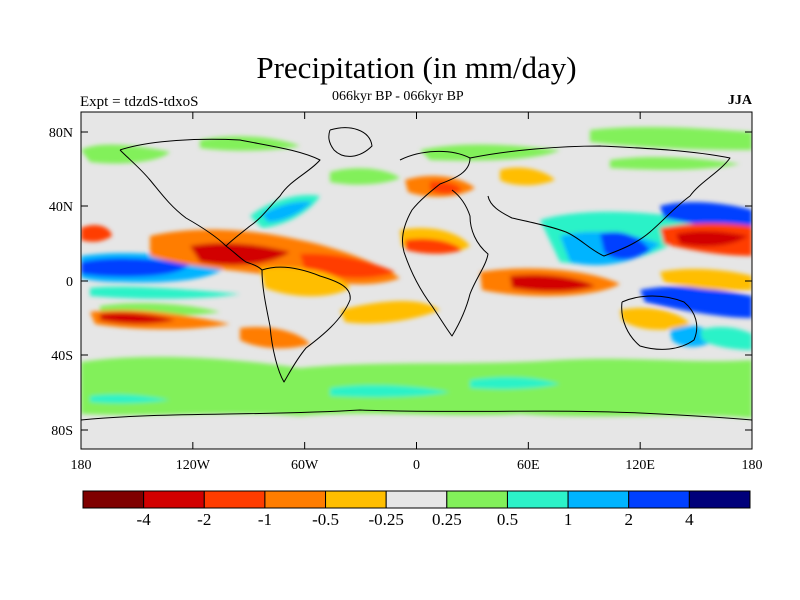 This screenshot has height=600, width=800. I want to click on west-pacific-blue, so click(706, 214).